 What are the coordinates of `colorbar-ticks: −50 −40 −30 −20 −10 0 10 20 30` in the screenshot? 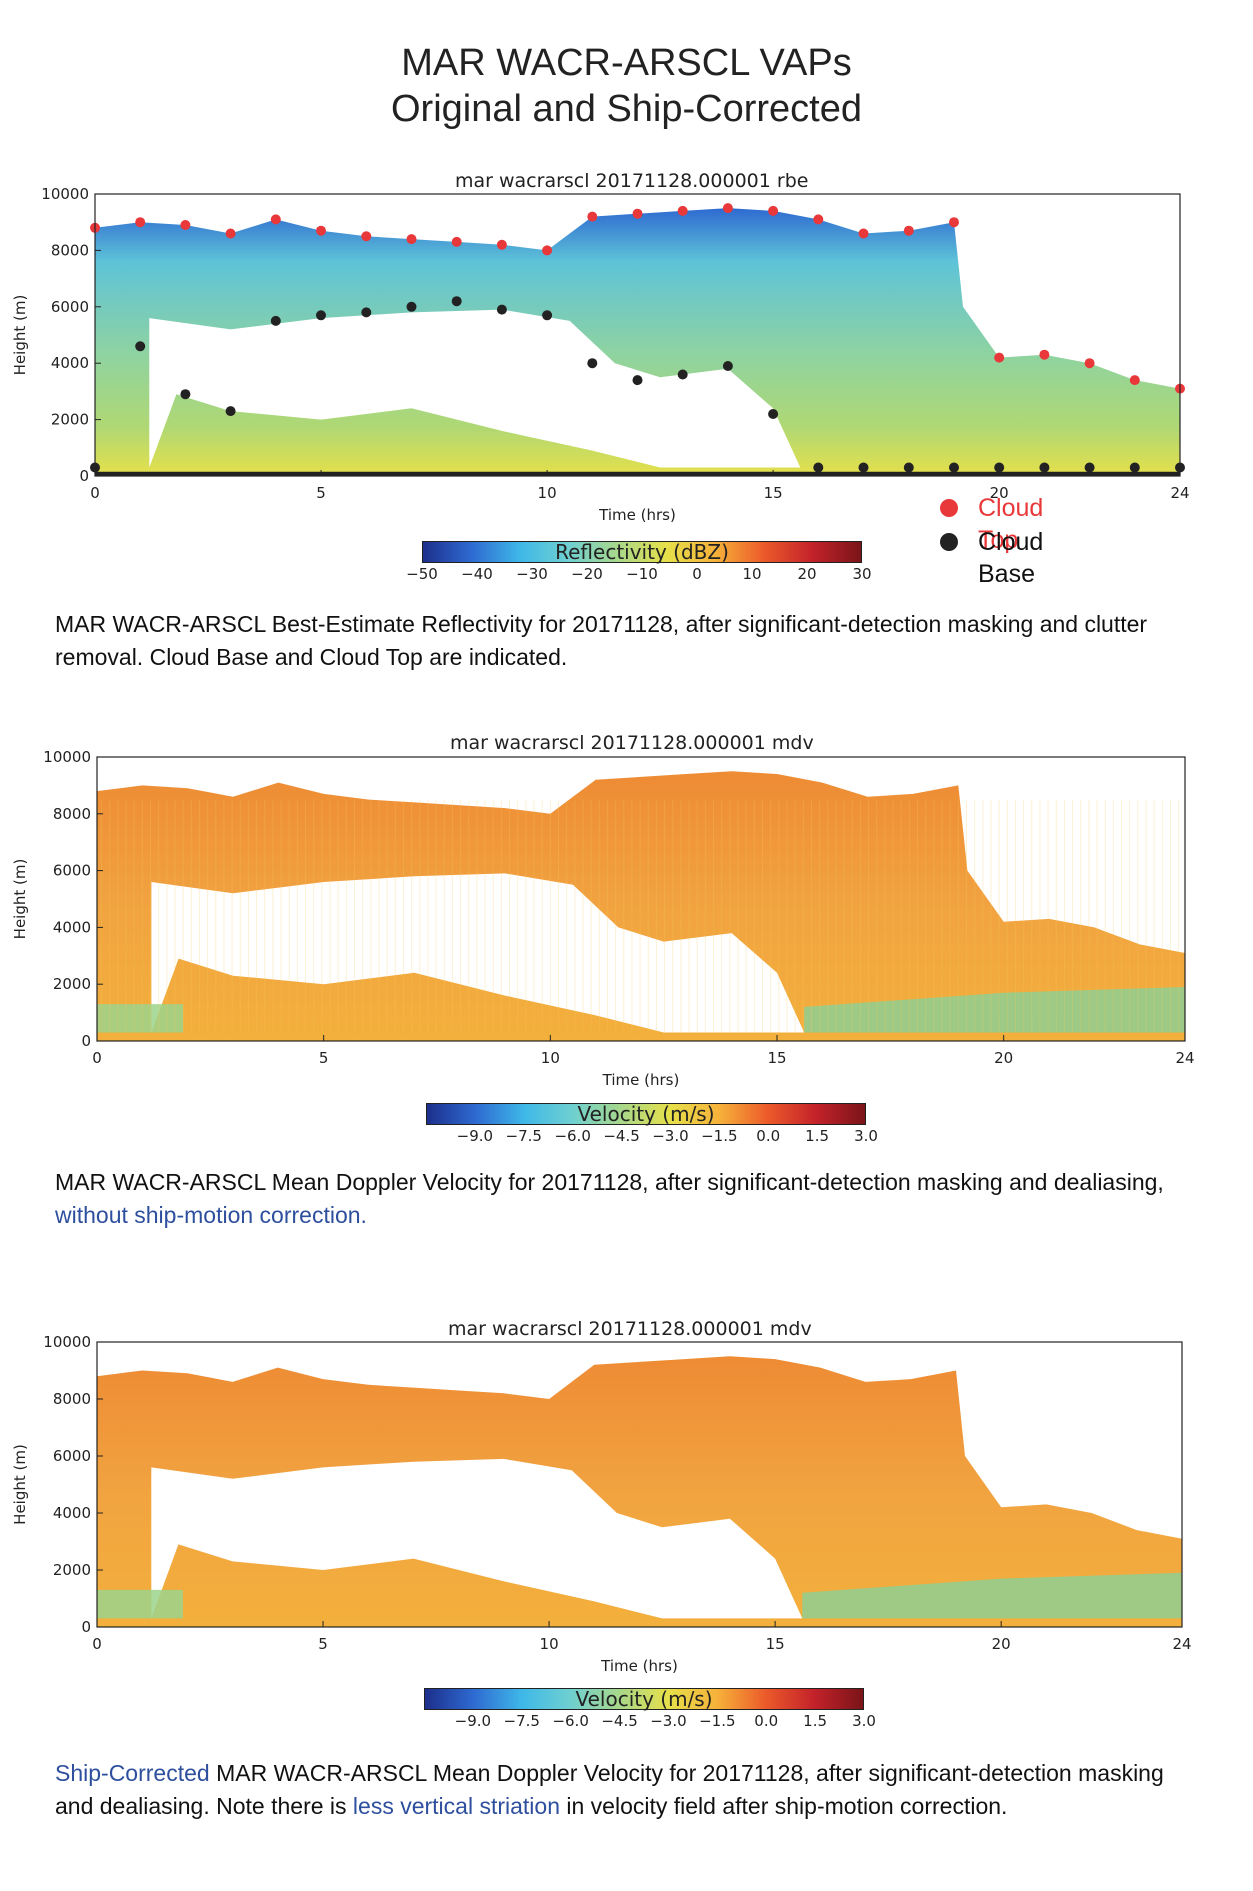 It's located at (638, 575).